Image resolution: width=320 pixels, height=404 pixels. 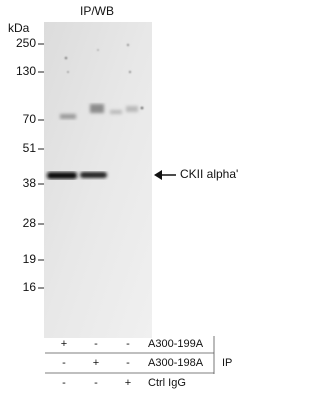 I want to click on marker-label: 19, so click(x=30, y=259).